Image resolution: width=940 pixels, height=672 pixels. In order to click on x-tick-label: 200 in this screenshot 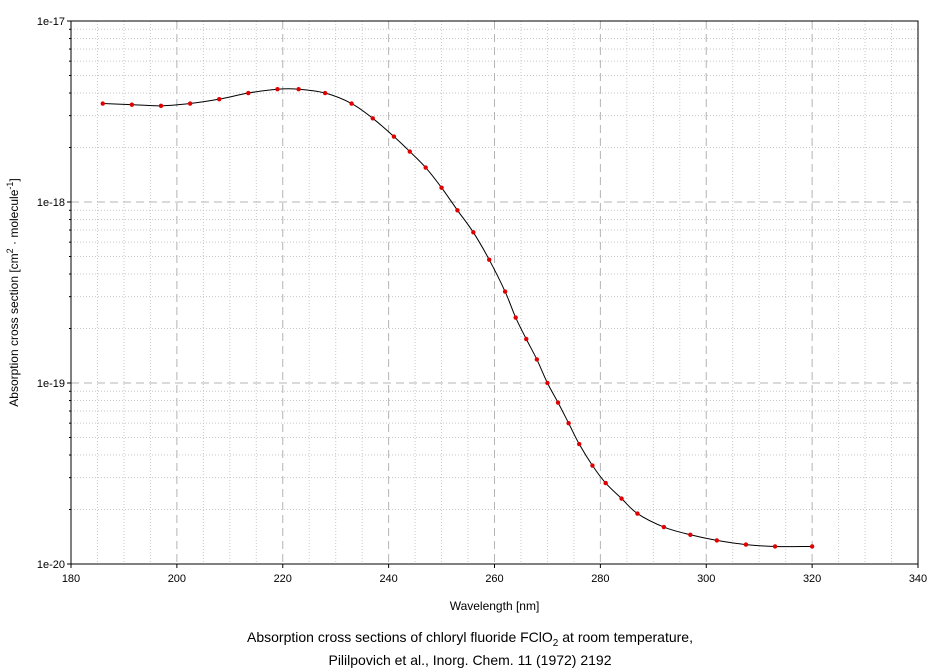, I will do `click(177, 579)`.